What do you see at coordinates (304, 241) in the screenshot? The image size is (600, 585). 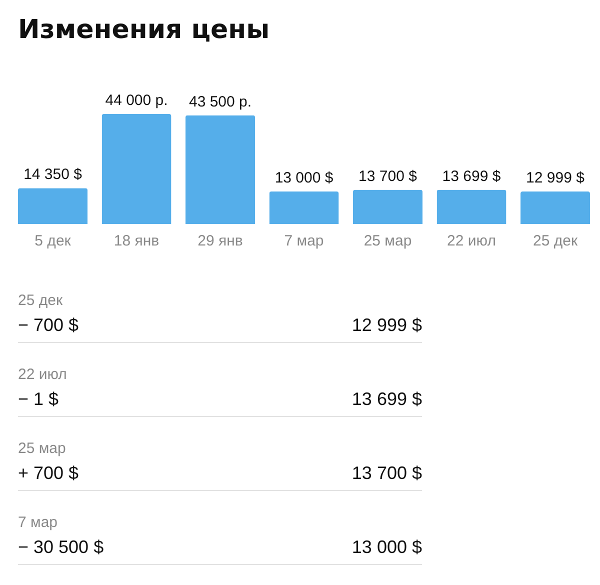 I see `x-tick-label: 7 мар` at bounding box center [304, 241].